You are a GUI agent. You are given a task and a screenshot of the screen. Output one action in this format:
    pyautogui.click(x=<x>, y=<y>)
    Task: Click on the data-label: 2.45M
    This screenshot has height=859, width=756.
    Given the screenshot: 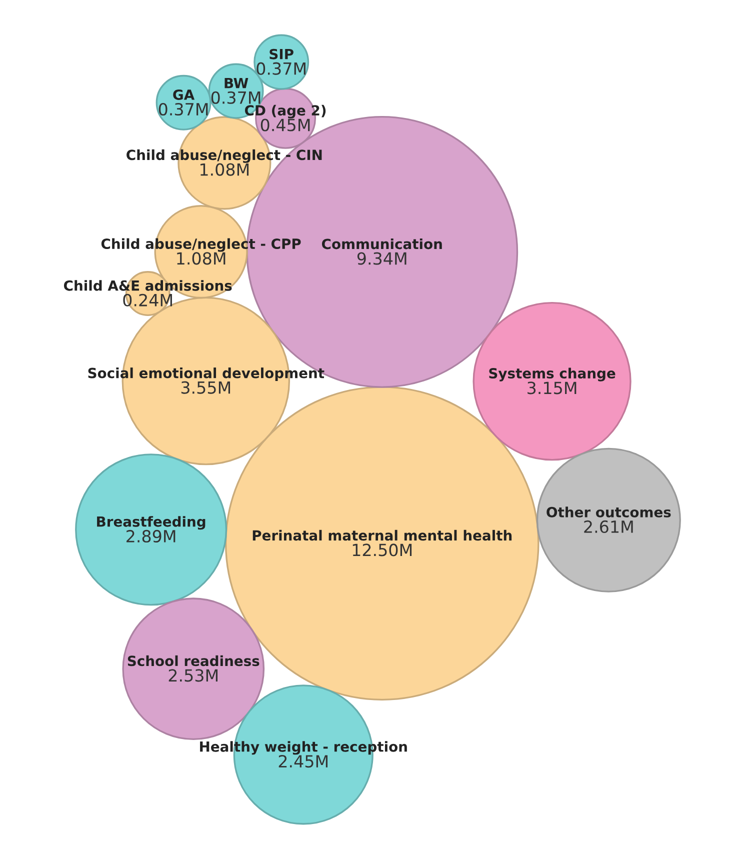 What is the action you would take?
    pyautogui.click(x=303, y=761)
    